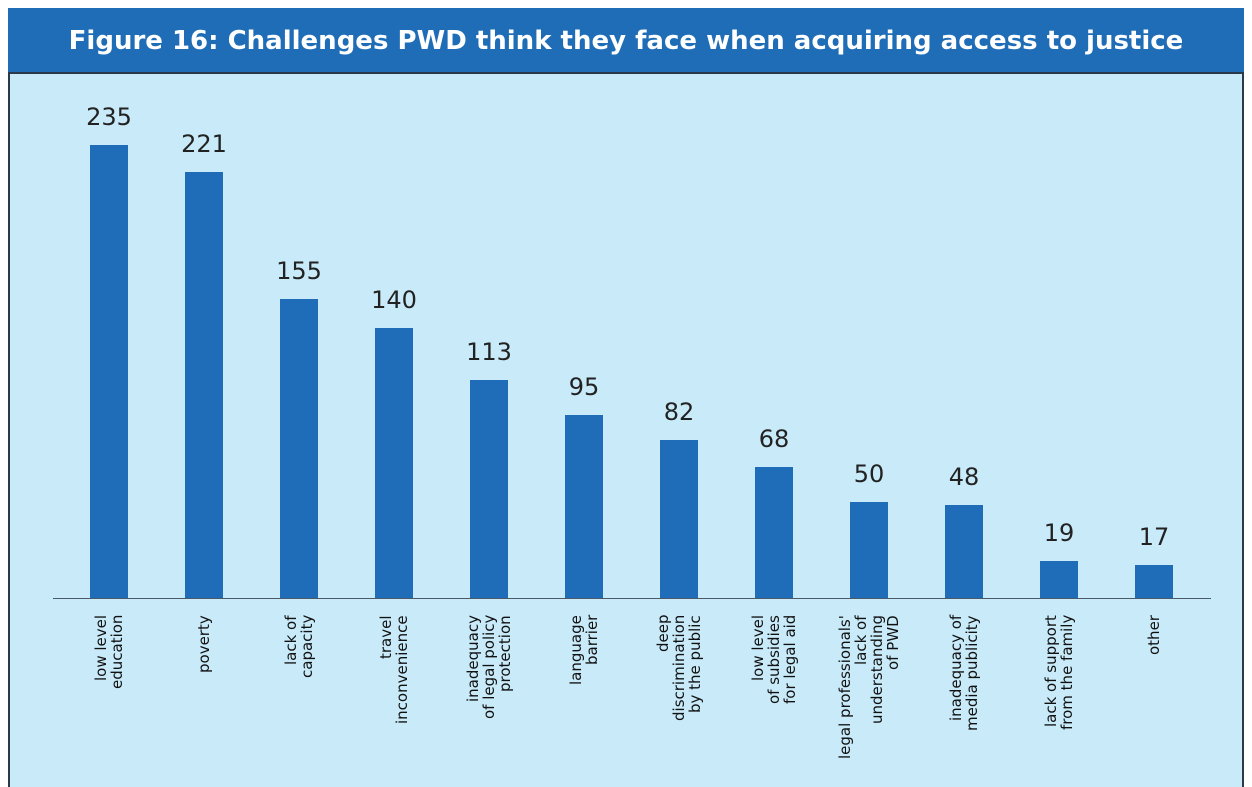  What do you see at coordinates (1154, 635) in the screenshot?
I see `x-tick-label: other` at bounding box center [1154, 635].